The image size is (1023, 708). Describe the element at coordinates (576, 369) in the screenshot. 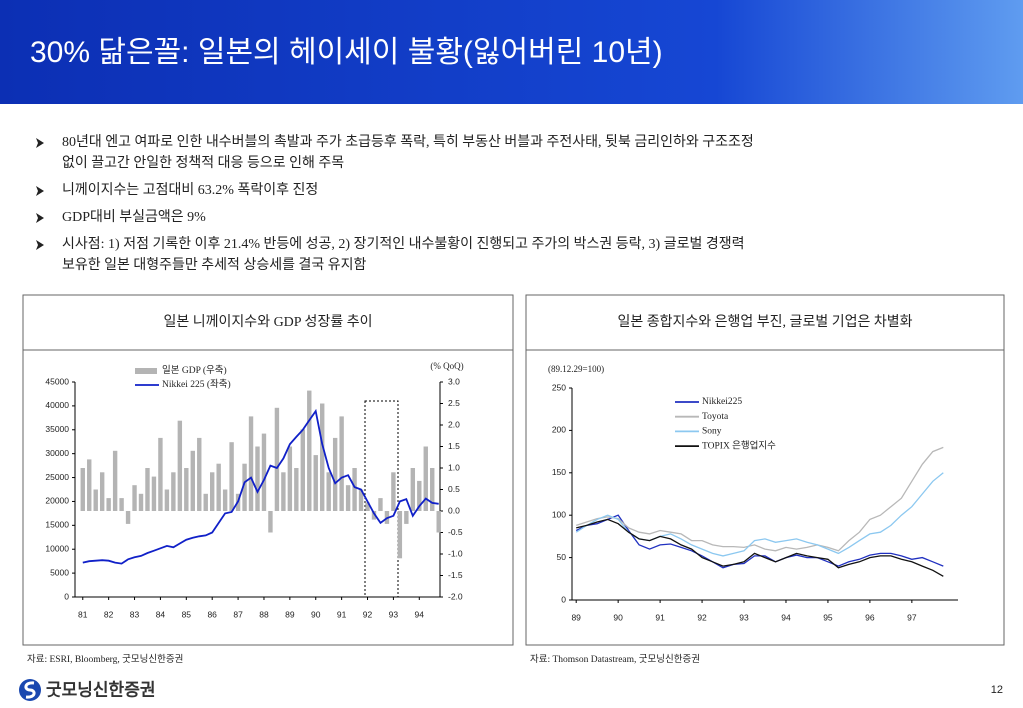

I see `annotation: (89.12.29=100)` at that location.